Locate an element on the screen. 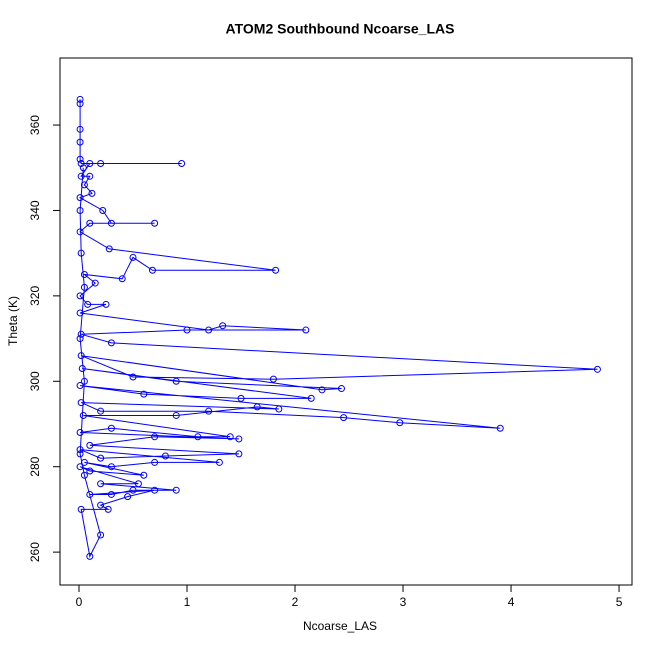 The width and height of the screenshot is (650, 655). x-tick-label: 5 is located at coordinates (619, 602).